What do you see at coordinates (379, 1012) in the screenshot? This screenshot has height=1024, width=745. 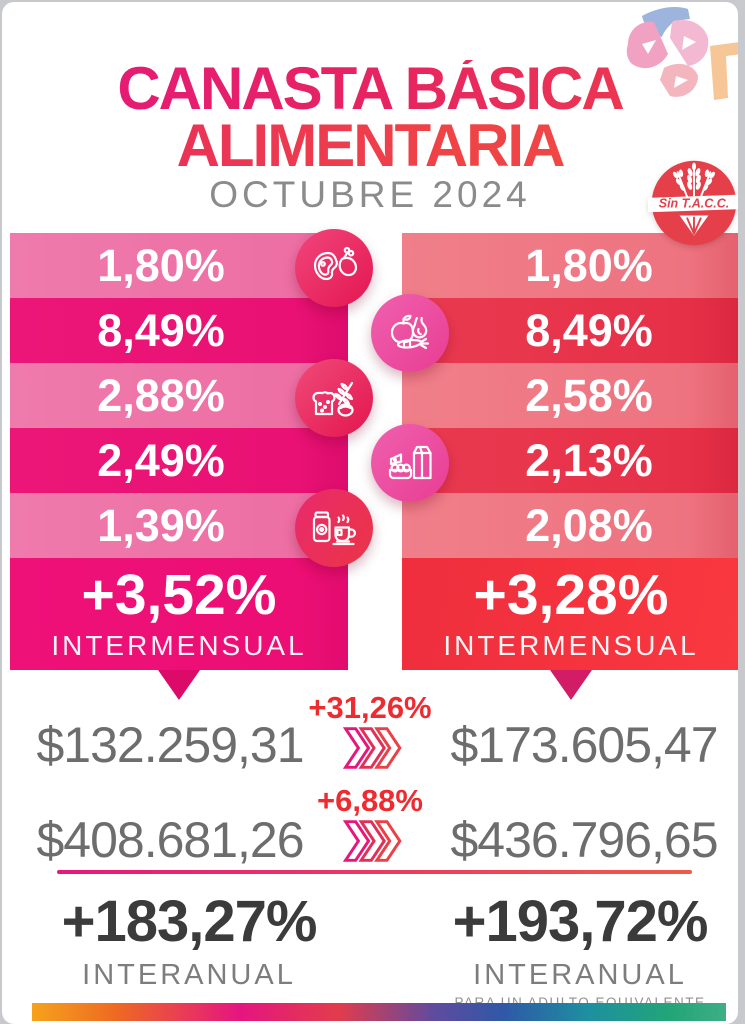 I see `rainbow-strip` at bounding box center [379, 1012].